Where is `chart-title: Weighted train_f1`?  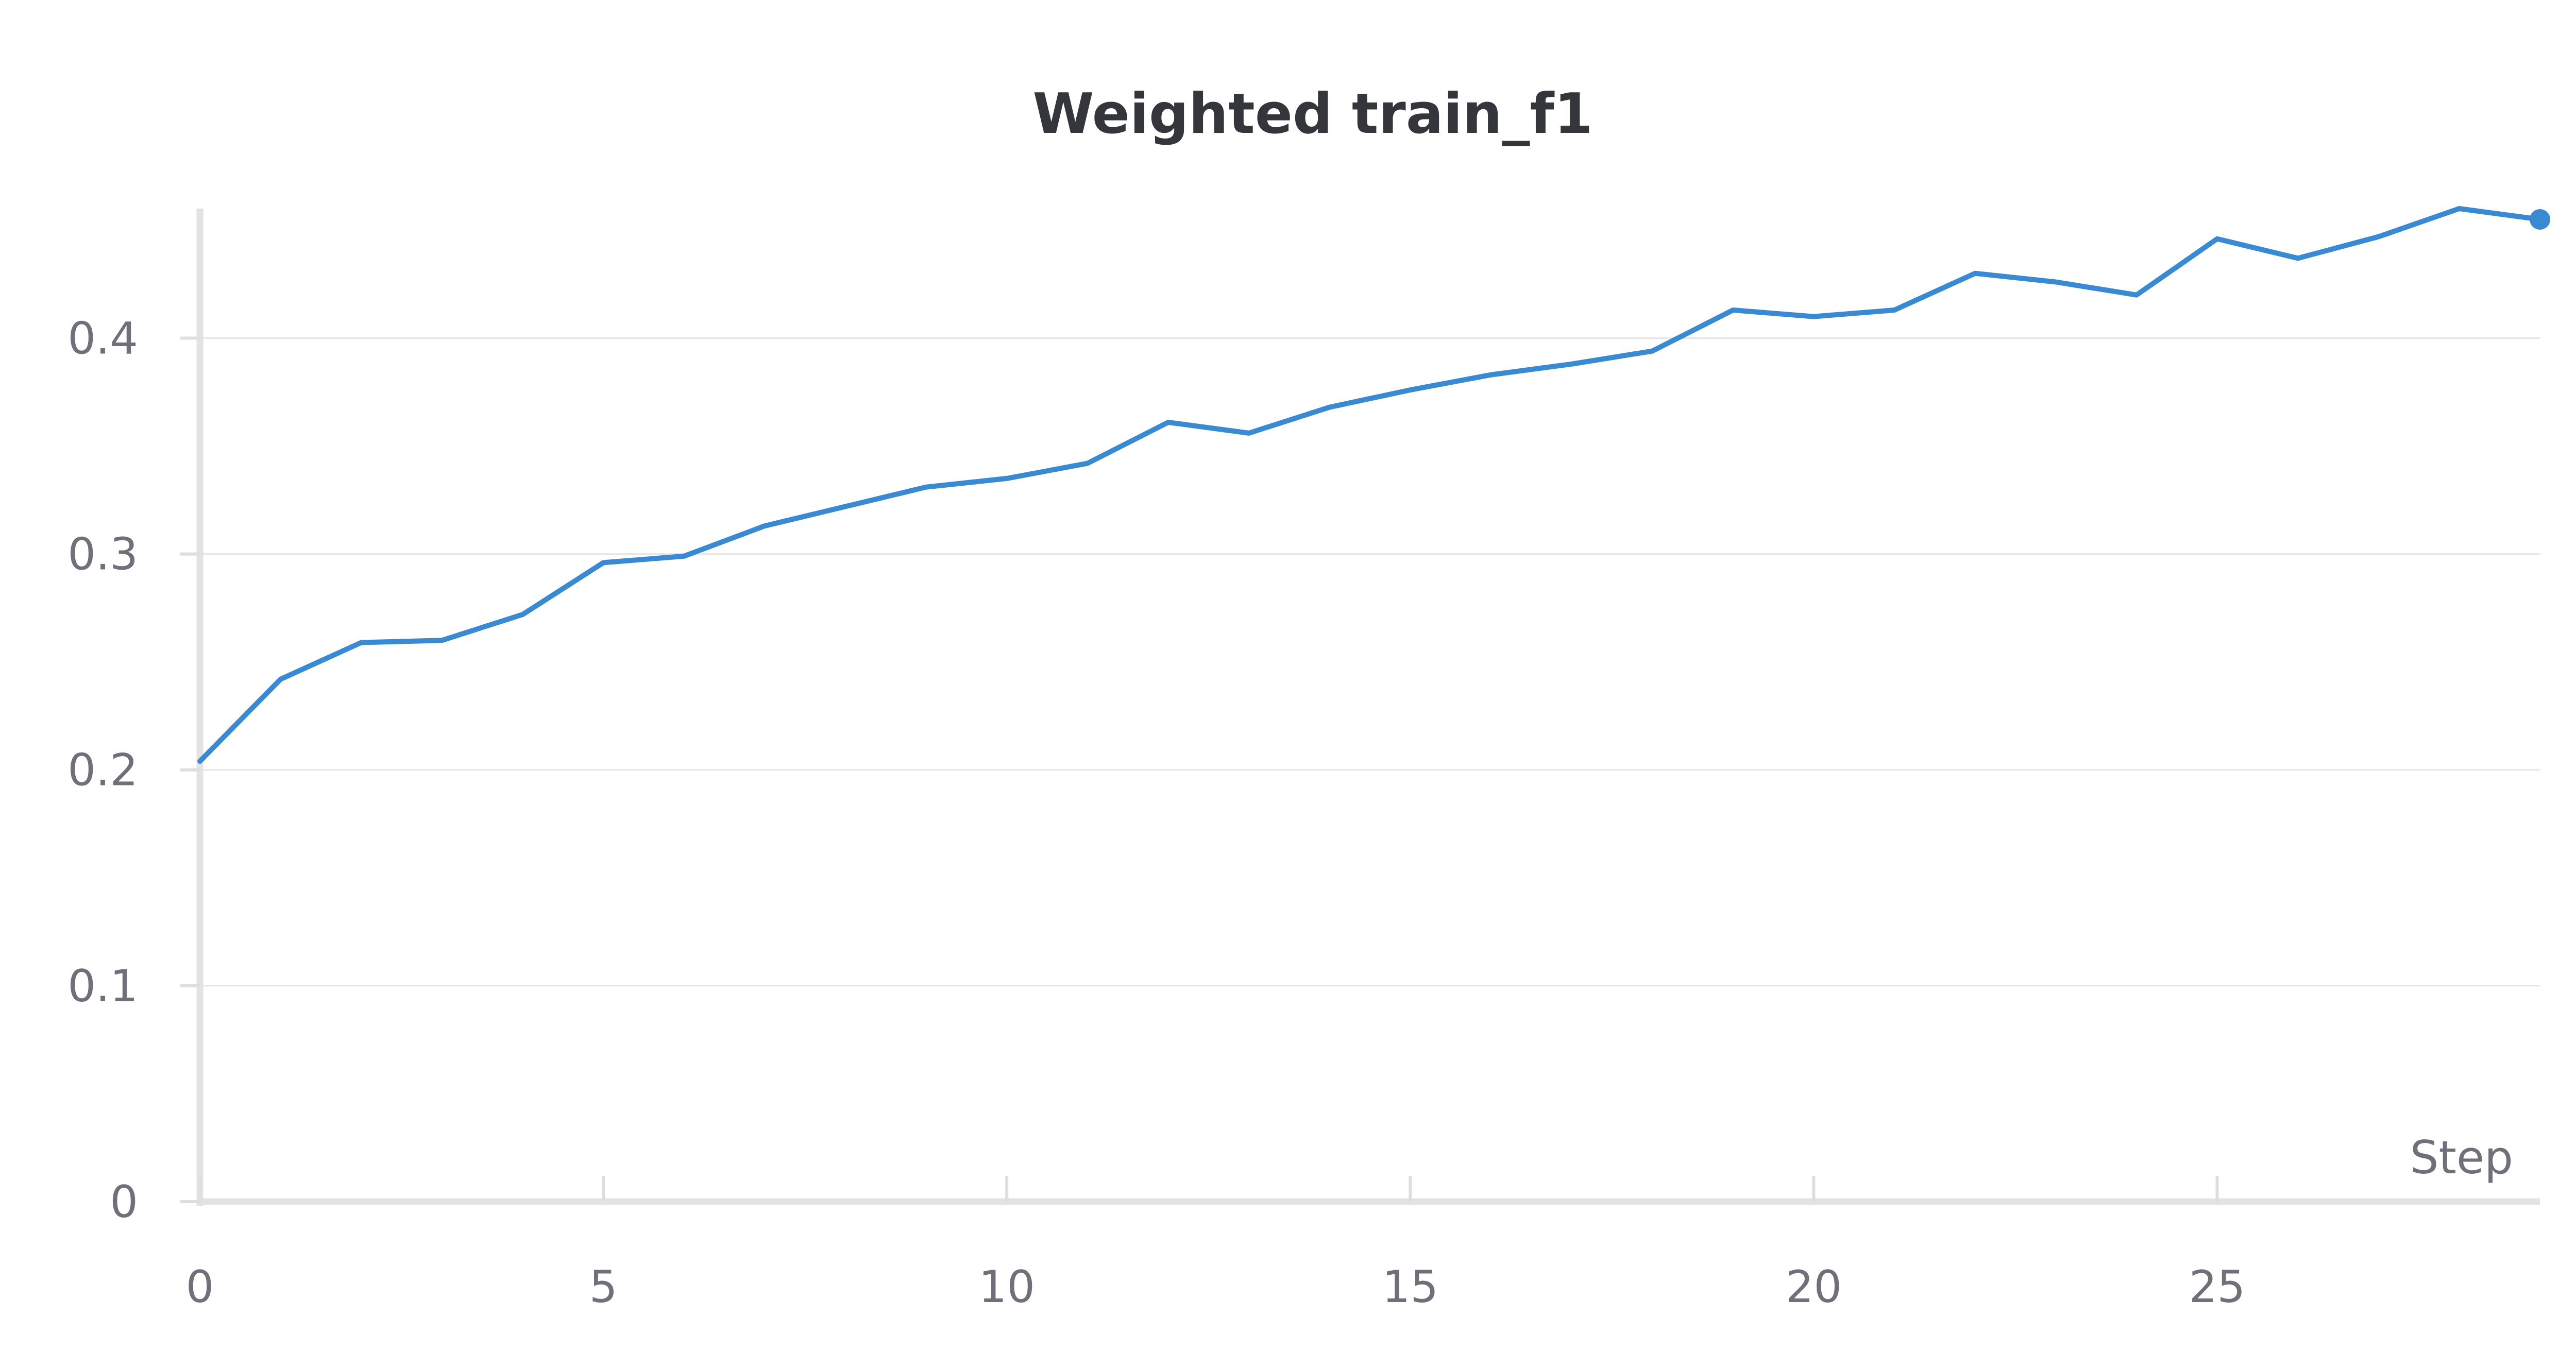
chart-title: Weighted train_f1 is located at coordinates (1312, 114).